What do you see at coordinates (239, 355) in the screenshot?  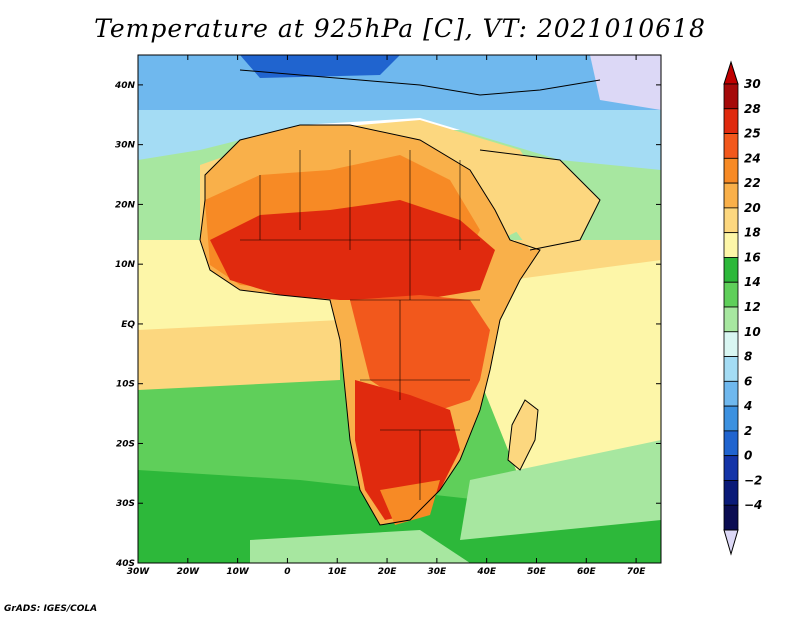 I see `atlantic-midband` at bounding box center [239, 355].